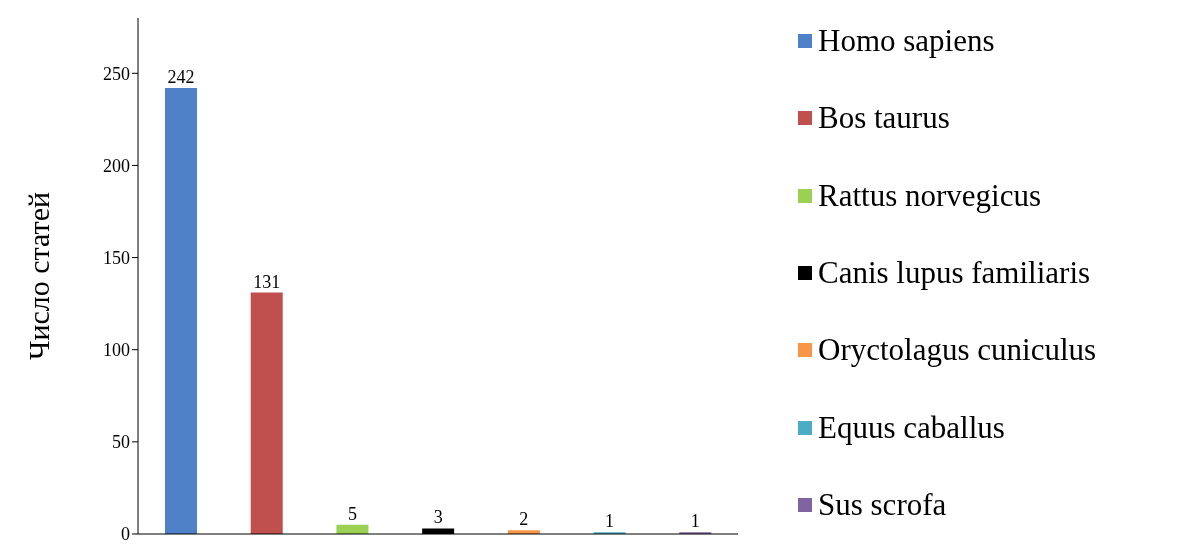 This screenshot has height=560, width=1192. I want to click on data-label: 3, so click(438, 517).